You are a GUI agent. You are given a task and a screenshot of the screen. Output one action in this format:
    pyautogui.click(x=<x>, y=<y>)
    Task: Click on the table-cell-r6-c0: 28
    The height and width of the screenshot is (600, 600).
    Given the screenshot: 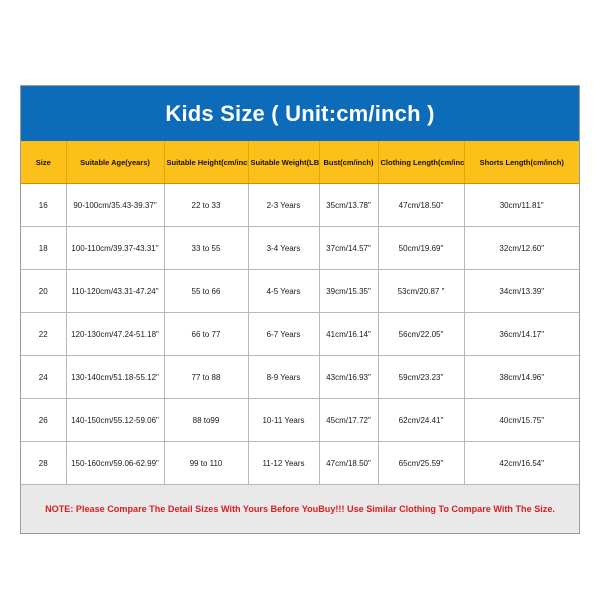 What is the action you would take?
    pyautogui.click(x=44, y=463)
    